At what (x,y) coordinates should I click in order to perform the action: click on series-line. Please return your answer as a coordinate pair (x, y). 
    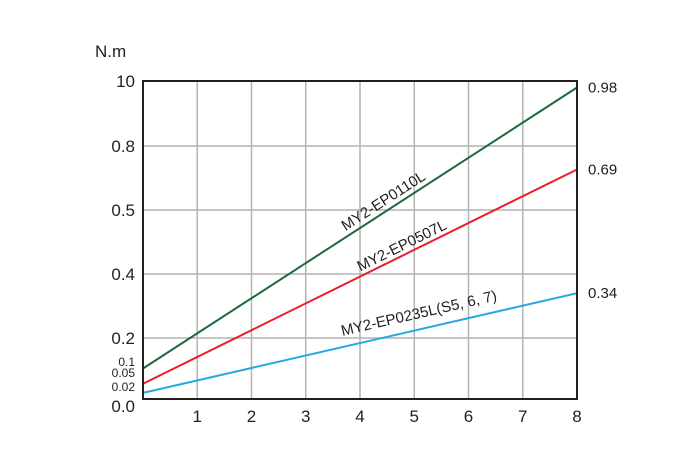
    Looking at the image, I should click on (360, 343).